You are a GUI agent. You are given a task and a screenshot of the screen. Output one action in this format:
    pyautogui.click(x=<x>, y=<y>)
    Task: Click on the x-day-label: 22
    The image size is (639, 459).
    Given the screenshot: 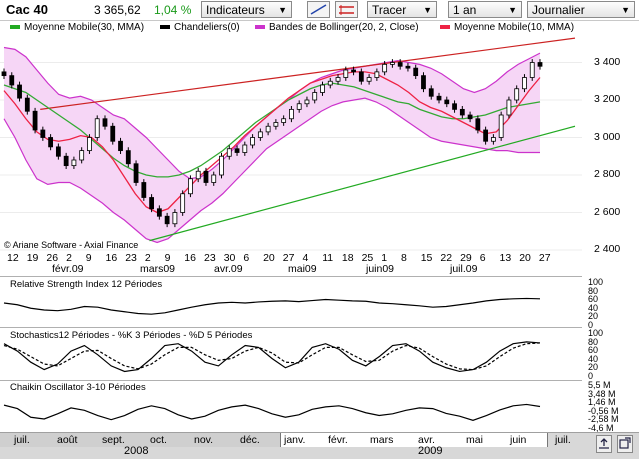 What is the action you would take?
    pyautogui.click(x=446, y=258)
    